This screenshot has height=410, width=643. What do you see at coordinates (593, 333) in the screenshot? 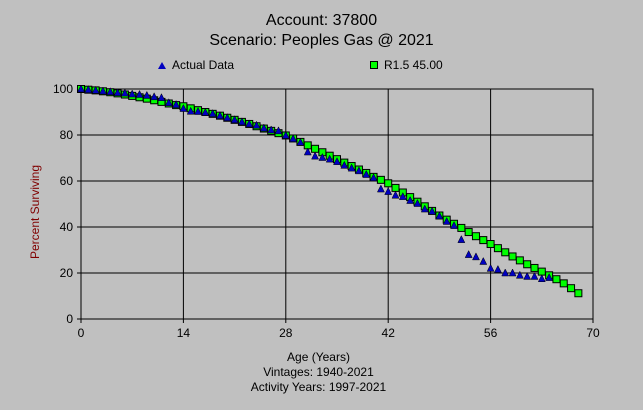
I see `x-tick-label: 70` at bounding box center [593, 333].